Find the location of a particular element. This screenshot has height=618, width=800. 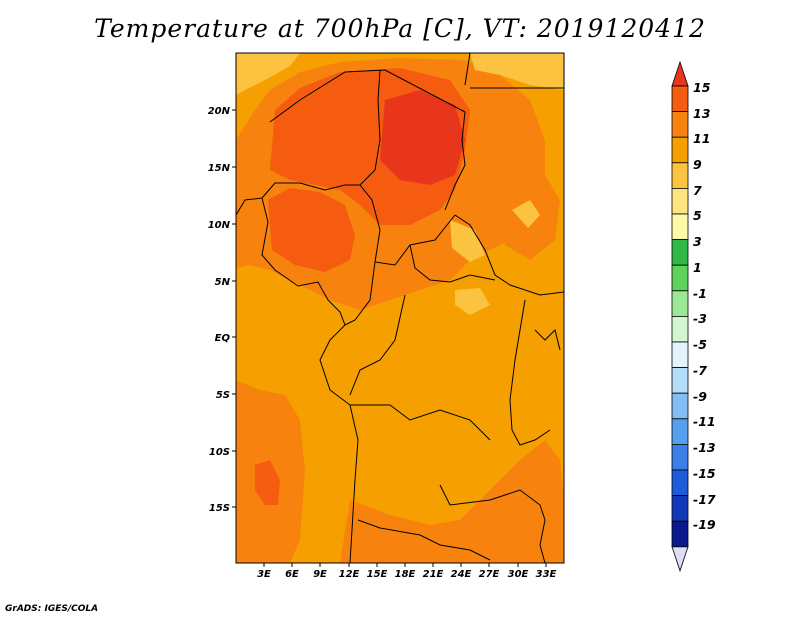

colorbar-label-7: 7 is located at coordinates (697, 190).